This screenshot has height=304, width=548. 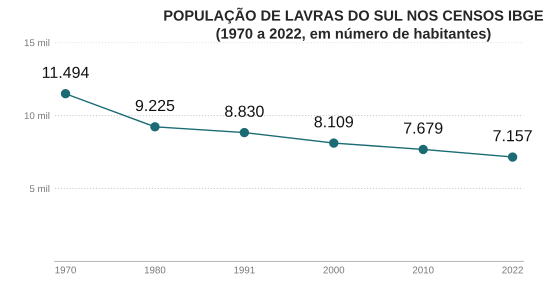 I want to click on data-label: 8.830, so click(x=244, y=111).